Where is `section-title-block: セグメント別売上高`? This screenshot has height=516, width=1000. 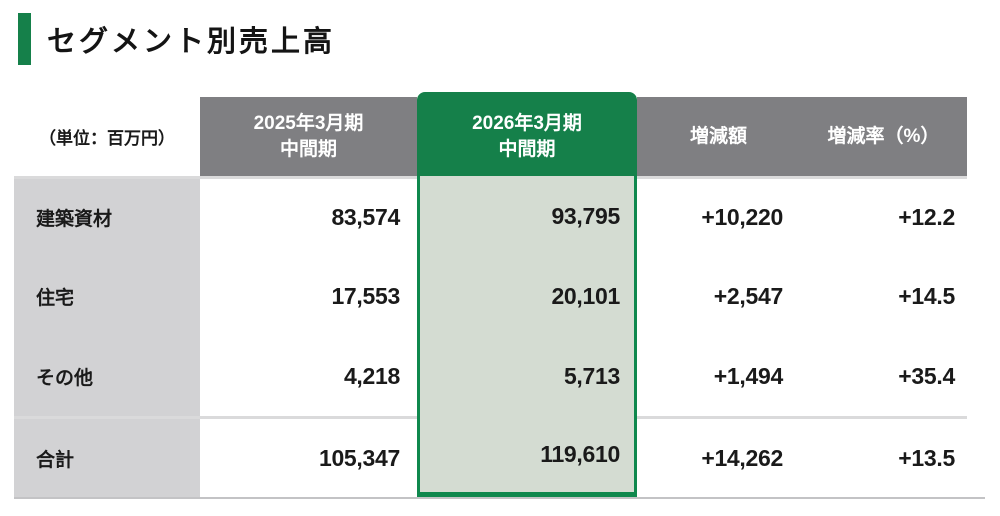 section-title-block: セグメント別売上高 is located at coordinates (176, 39).